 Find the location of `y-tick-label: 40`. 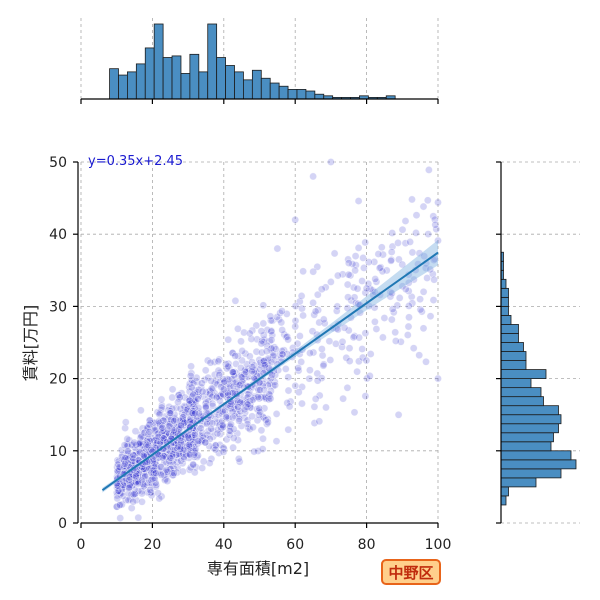

y-tick-label: 40 is located at coordinates (58, 235).